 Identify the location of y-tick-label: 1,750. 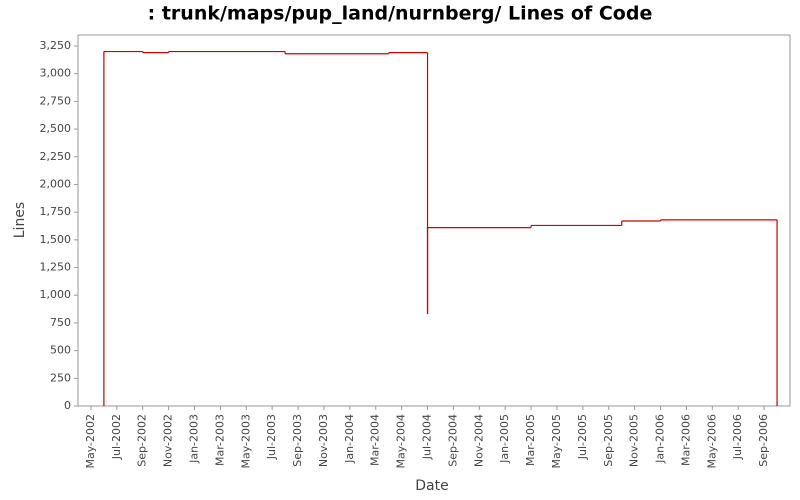
(56, 211).